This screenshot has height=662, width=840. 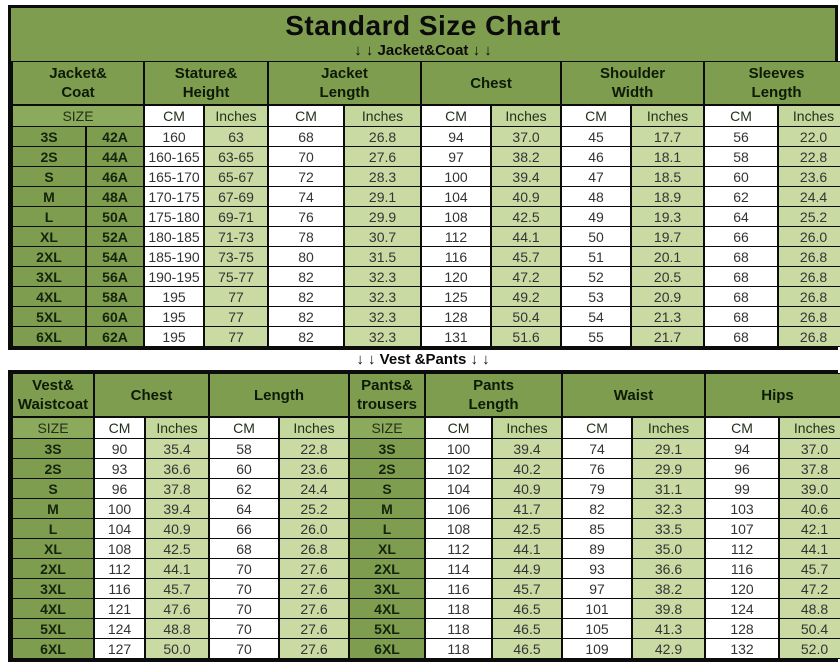 What do you see at coordinates (808, 316) in the screenshot?
I see `value-cell: 26.8` at bounding box center [808, 316].